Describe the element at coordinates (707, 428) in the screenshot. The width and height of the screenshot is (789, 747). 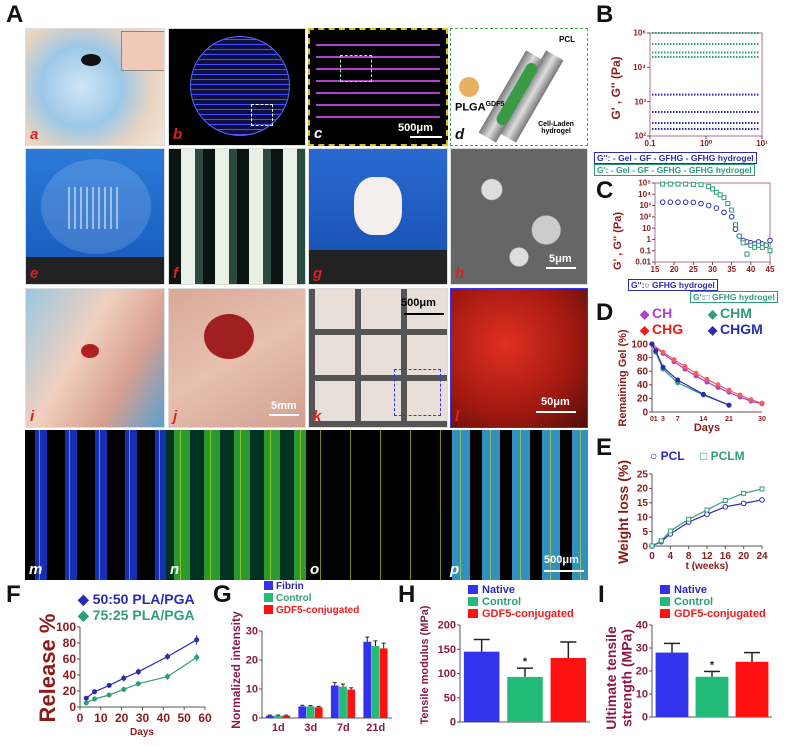
I see `x-axis-label: Days` at that location.